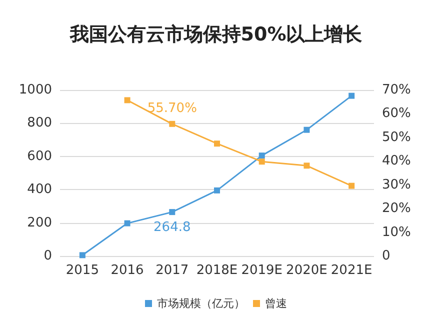 The height and width of the screenshot is (326, 432). Describe the element at coordinates (396, 137) in the screenshot. I see `y2-tick-label: 50%` at that location.